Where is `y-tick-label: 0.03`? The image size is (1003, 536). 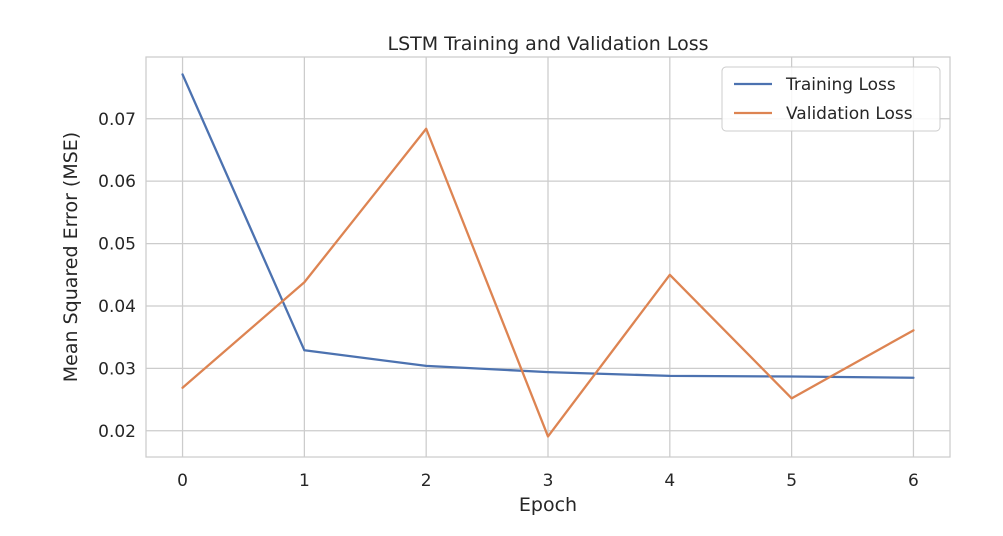
y-tick-label: 0.03 is located at coordinates (117, 369).